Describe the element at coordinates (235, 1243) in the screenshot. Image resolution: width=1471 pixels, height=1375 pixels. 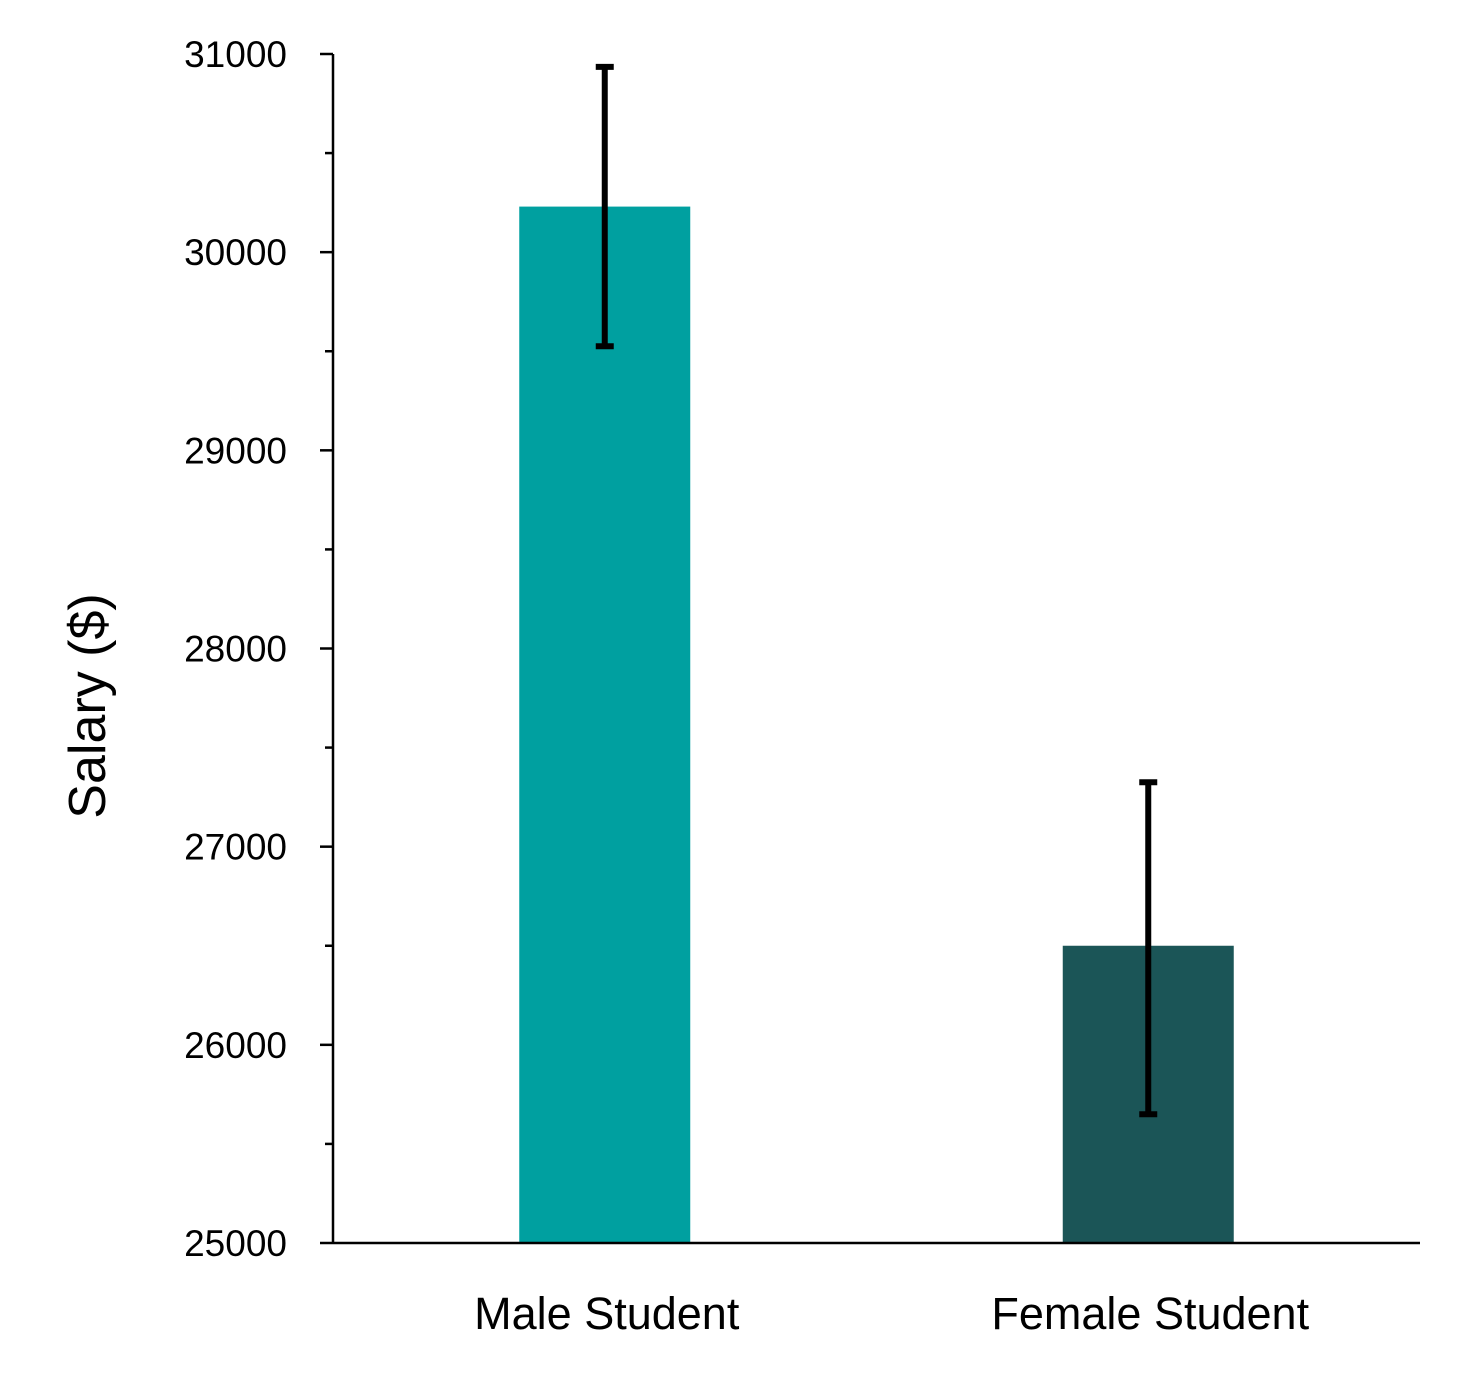
I see `y-tick-label: 25000` at that location.